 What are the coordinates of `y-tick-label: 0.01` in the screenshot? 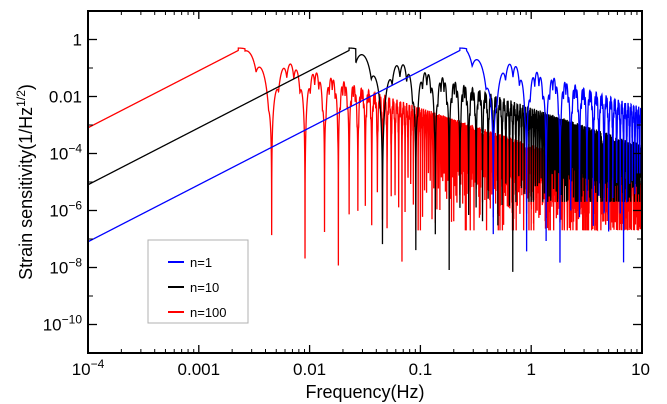 It's located at (65, 97).